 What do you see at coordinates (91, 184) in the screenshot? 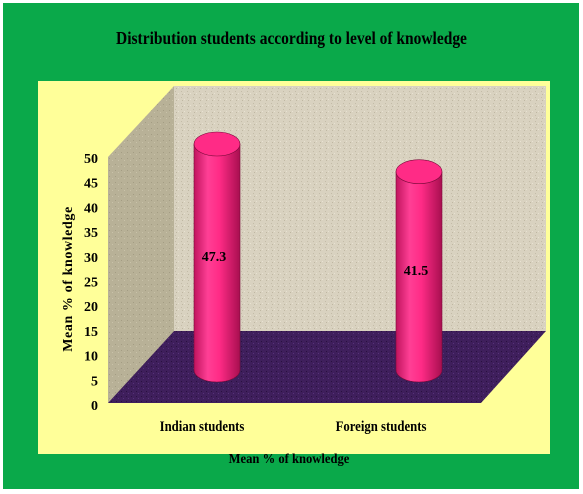
I see `y-tick-label: 45` at bounding box center [91, 184].